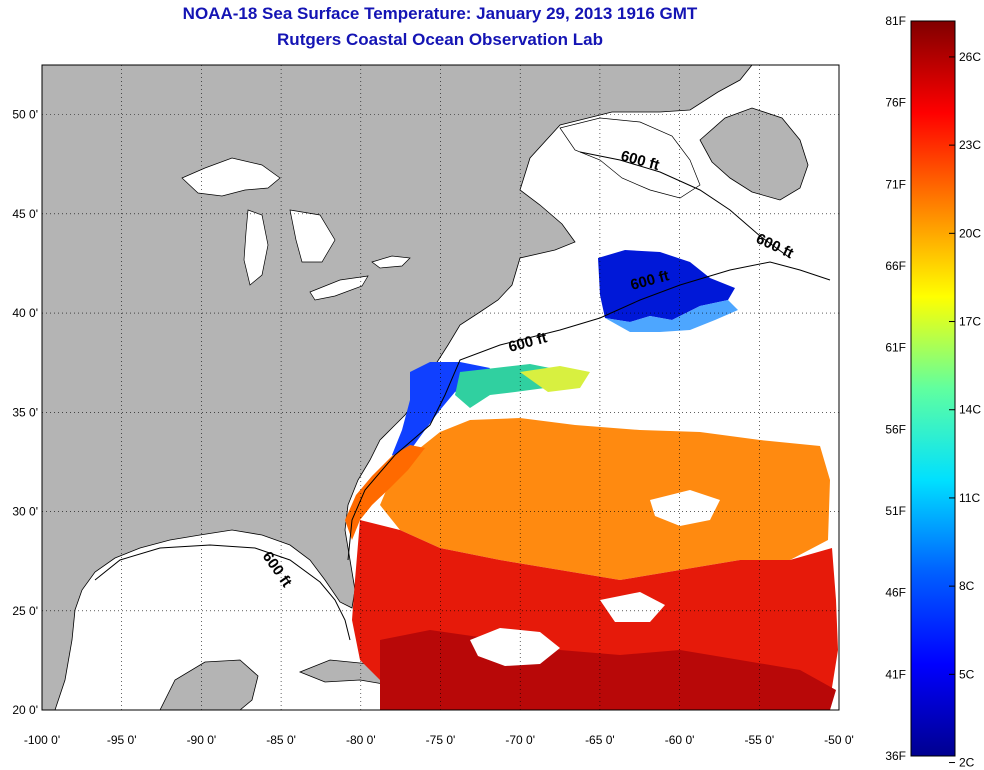  What do you see at coordinates (970, 145) in the screenshot?
I see `colorbar-c-label: 23C` at bounding box center [970, 145].